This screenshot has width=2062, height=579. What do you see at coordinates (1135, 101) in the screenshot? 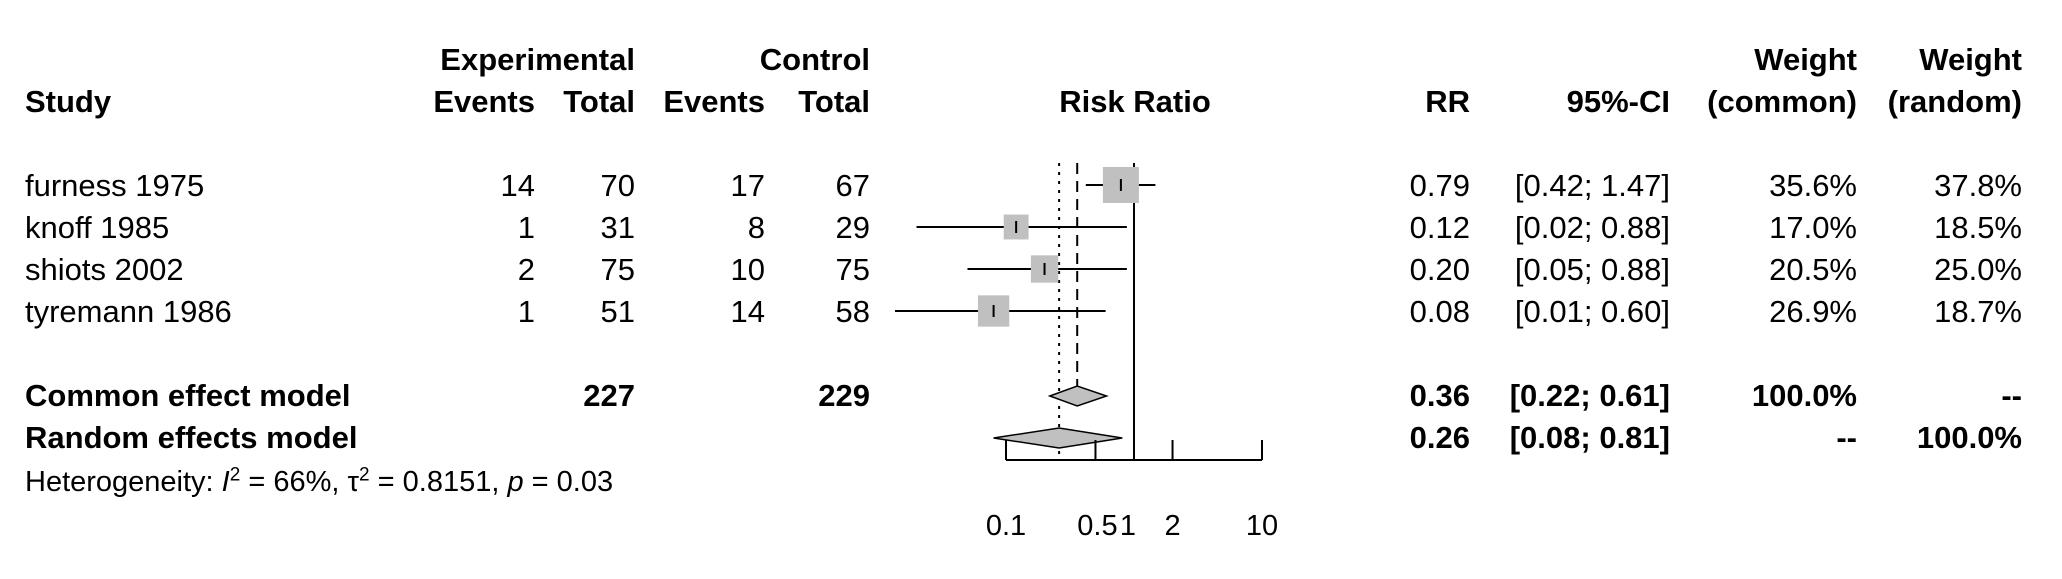
I see `header-risk-ratio: Risk Ratio` at bounding box center [1135, 101].